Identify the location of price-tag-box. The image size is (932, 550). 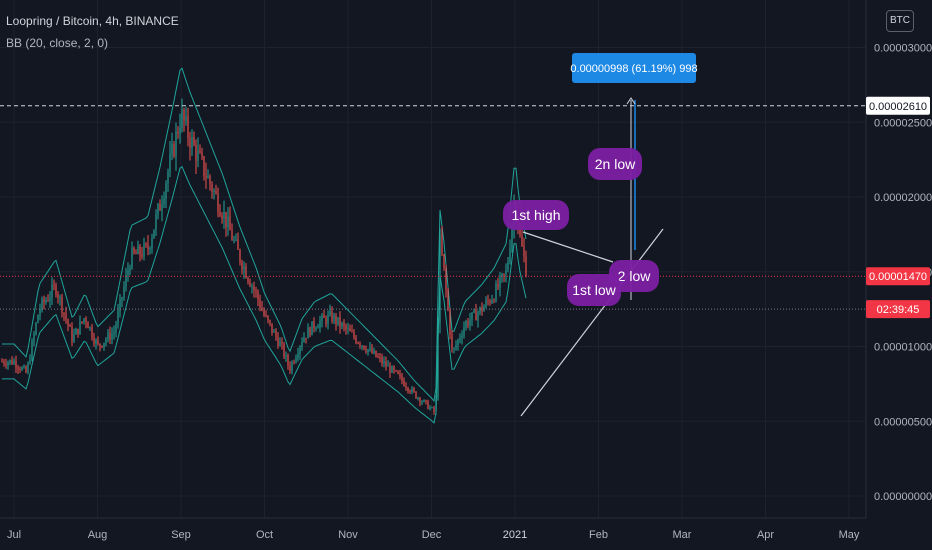
(898, 309).